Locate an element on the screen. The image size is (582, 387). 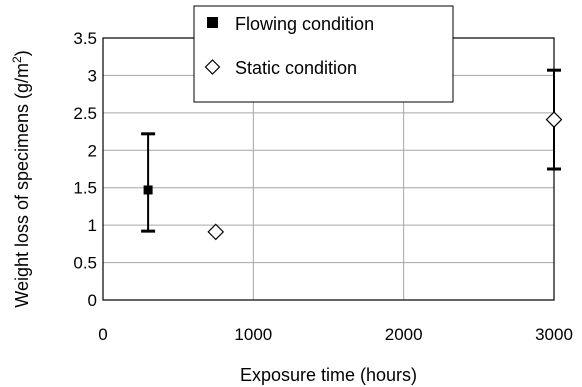
y-tick-label: 3 is located at coordinates (92, 75).